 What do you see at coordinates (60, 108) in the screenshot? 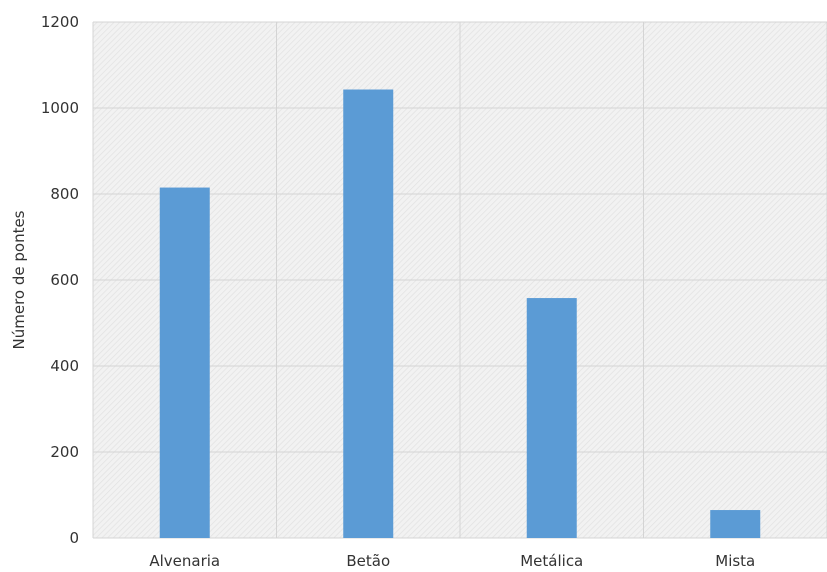
I see `y-tick-label: 1000` at bounding box center [60, 108].